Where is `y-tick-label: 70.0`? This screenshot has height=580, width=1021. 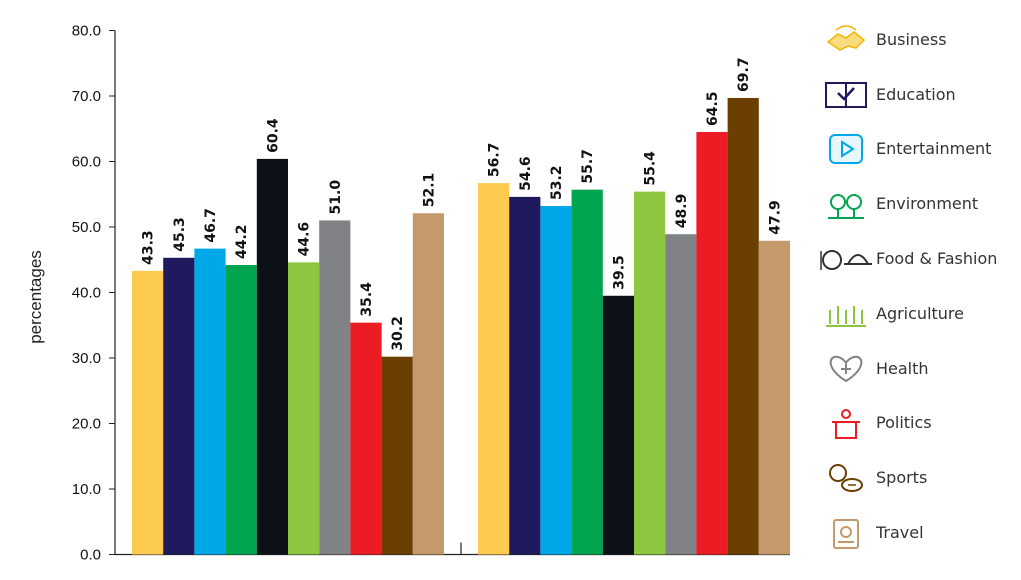
y-tick-label: 70.0 is located at coordinates (86, 96).